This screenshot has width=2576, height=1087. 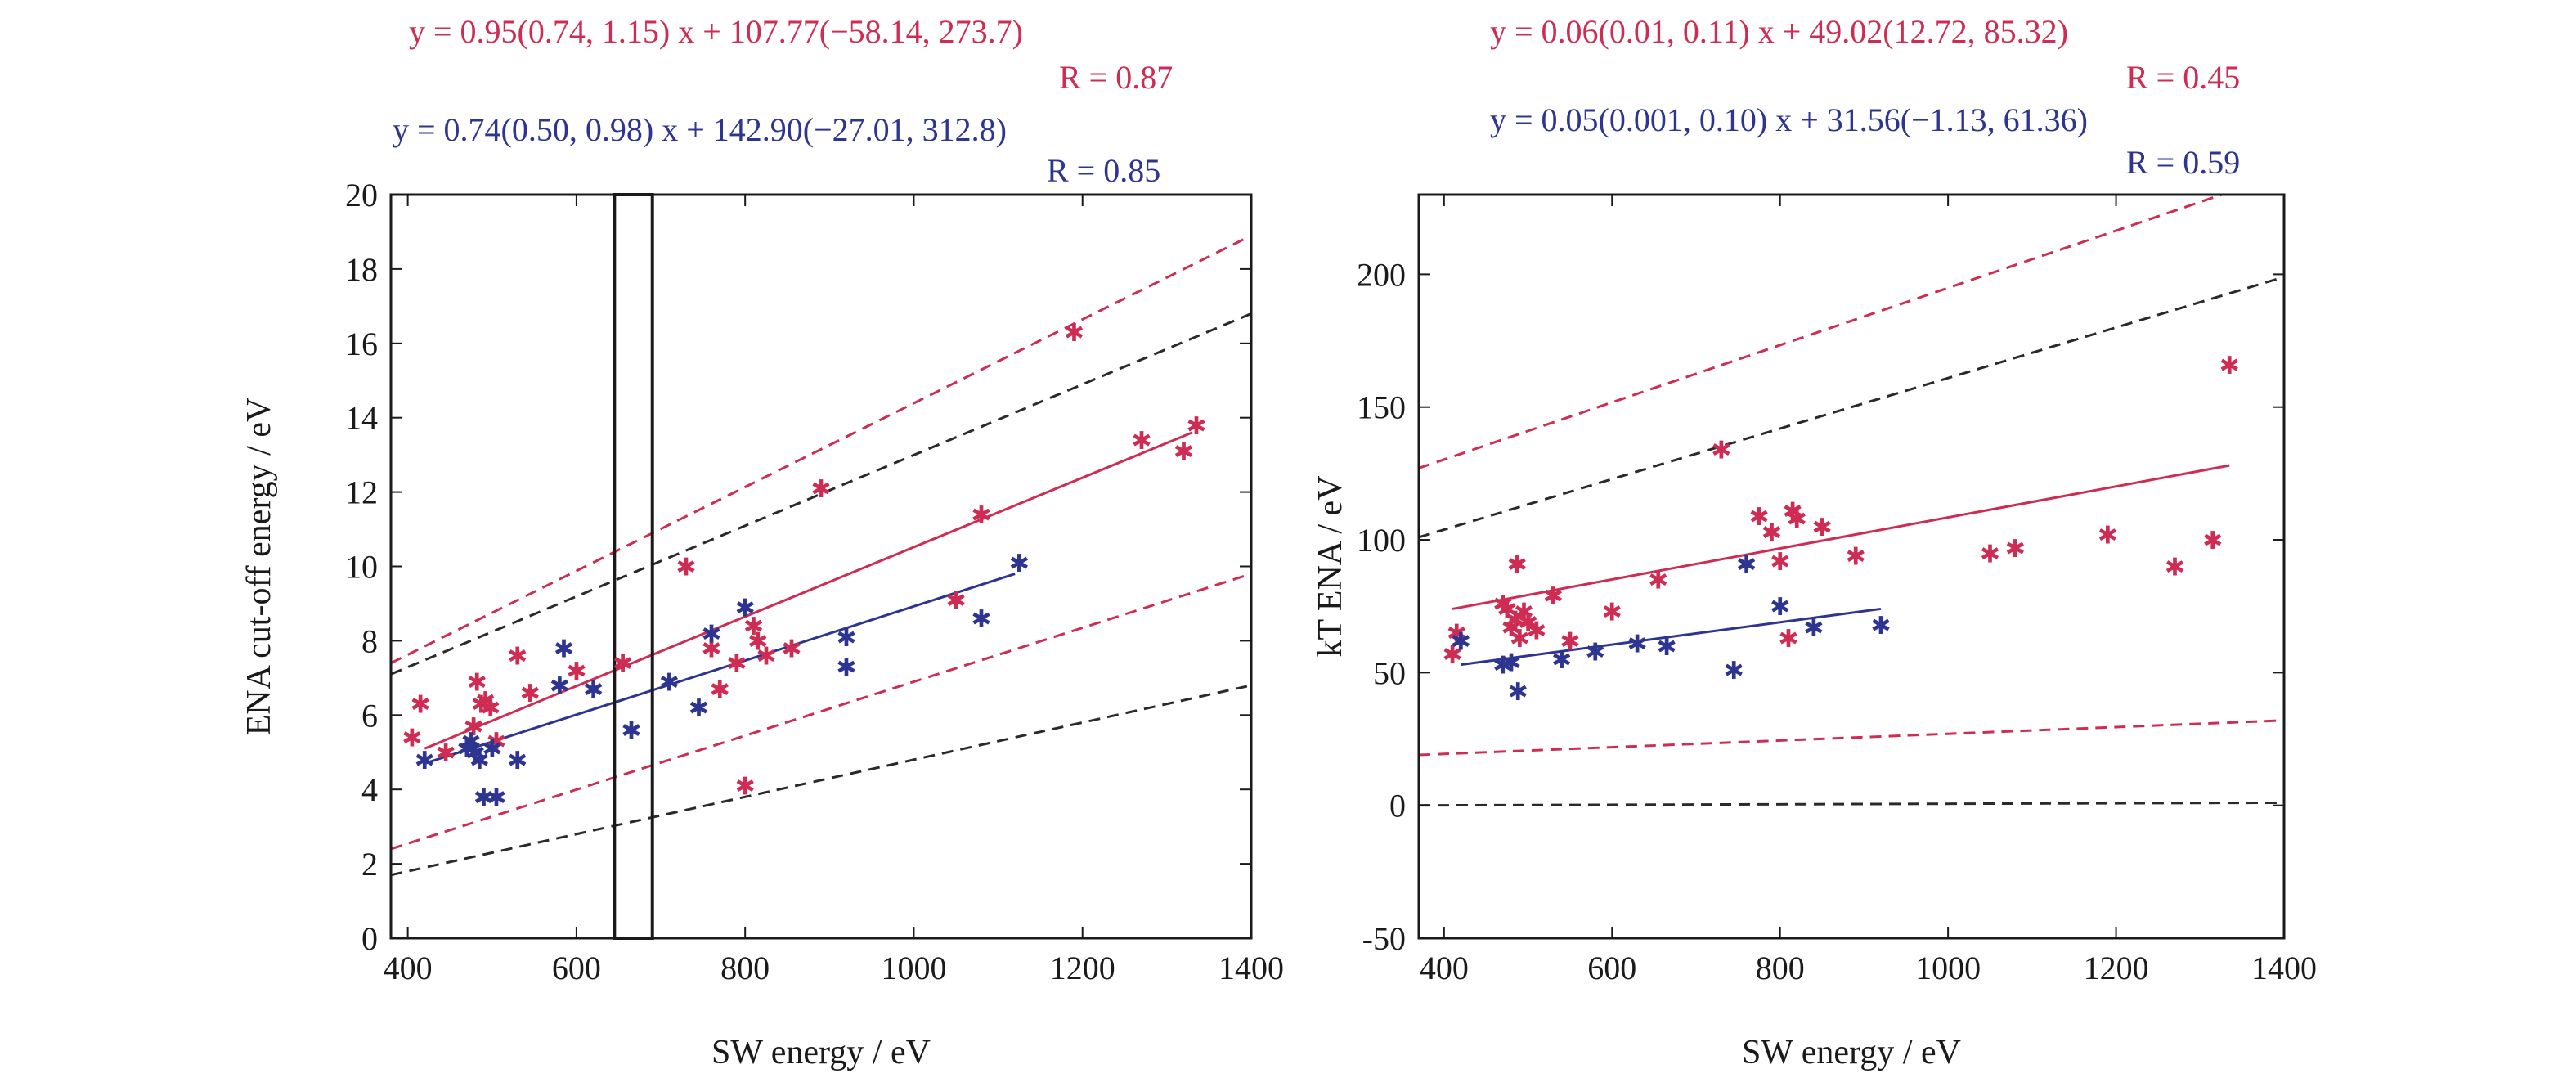 I want to click on left-y-axis-label: ENA cut-off energy / eV, so click(x=259, y=567).